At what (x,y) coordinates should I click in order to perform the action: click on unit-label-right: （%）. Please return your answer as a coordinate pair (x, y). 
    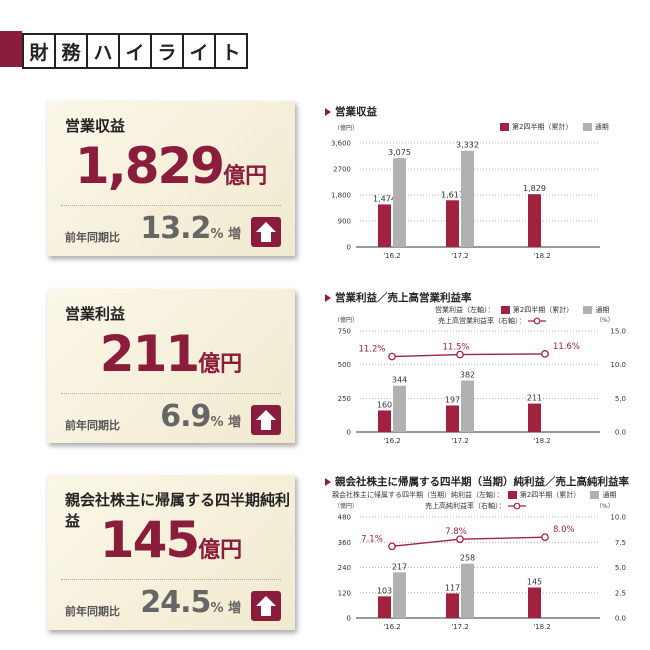
    Looking at the image, I should click on (605, 506).